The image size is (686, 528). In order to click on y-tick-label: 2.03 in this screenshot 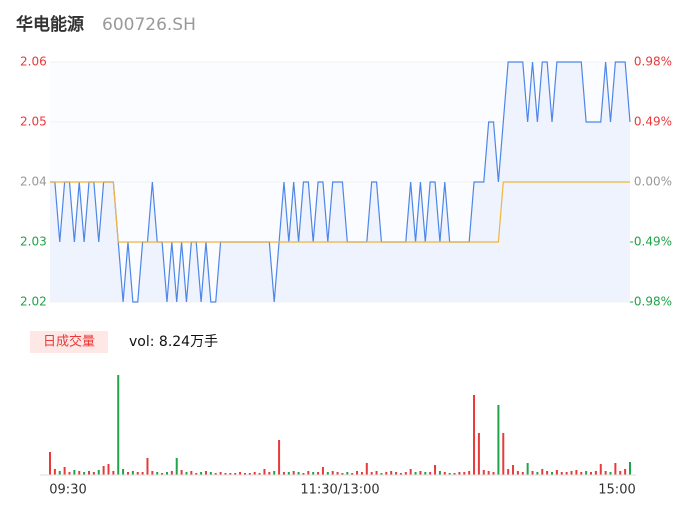, I will do `click(33, 242)`.